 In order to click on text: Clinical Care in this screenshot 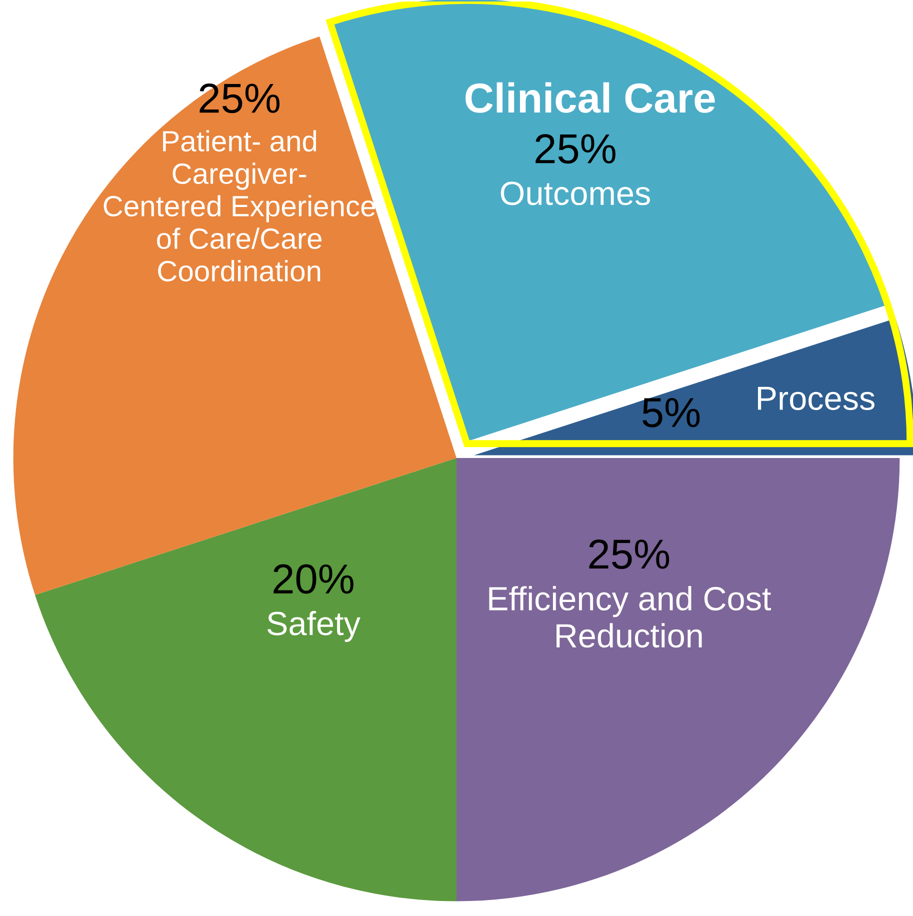, I will do `click(590, 97)`.